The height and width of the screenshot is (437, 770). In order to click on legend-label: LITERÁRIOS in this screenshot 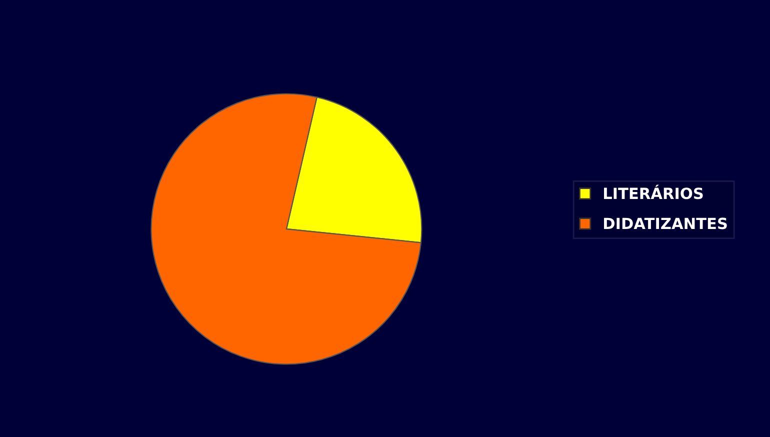, I will do `click(653, 192)`.